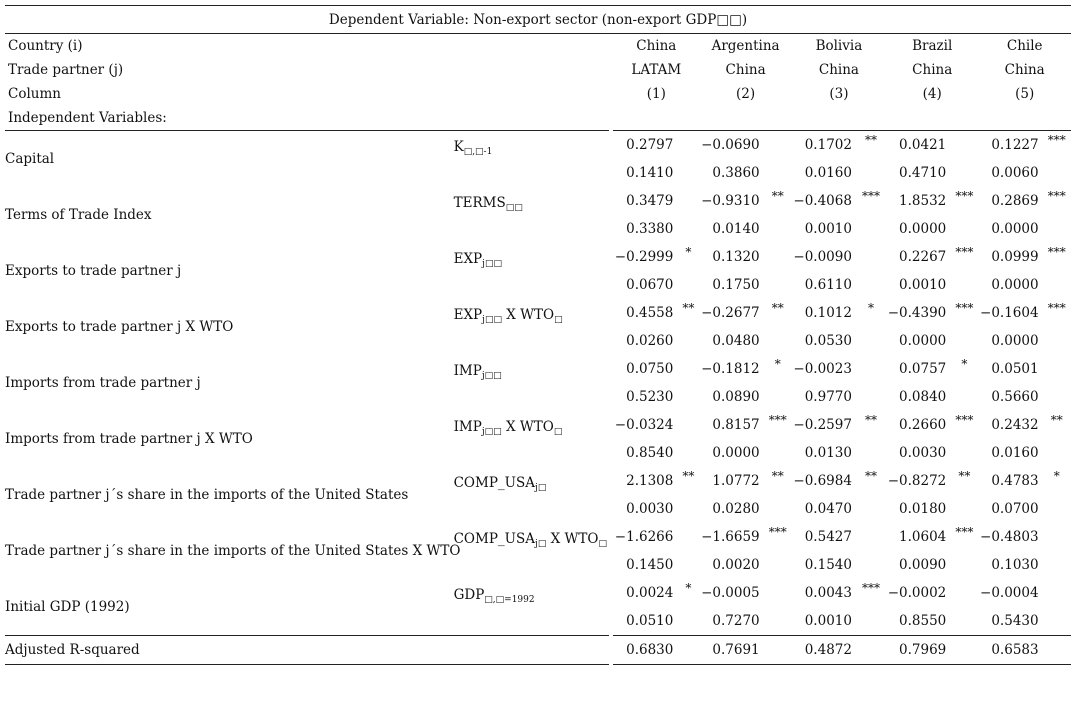 The height and width of the screenshot is (721, 1076). I want to click on variable-symbol: EXPj□□, so click(532, 271).